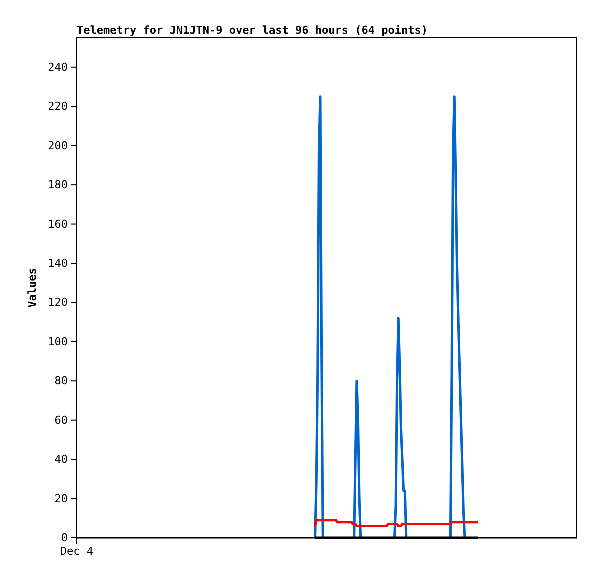 The image size is (597, 579). Describe the element at coordinates (252, 30) in the screenshot. I see `chart-title: Telemetry for JN1JTN-9 over last 96 hours (64 points)` at that location.